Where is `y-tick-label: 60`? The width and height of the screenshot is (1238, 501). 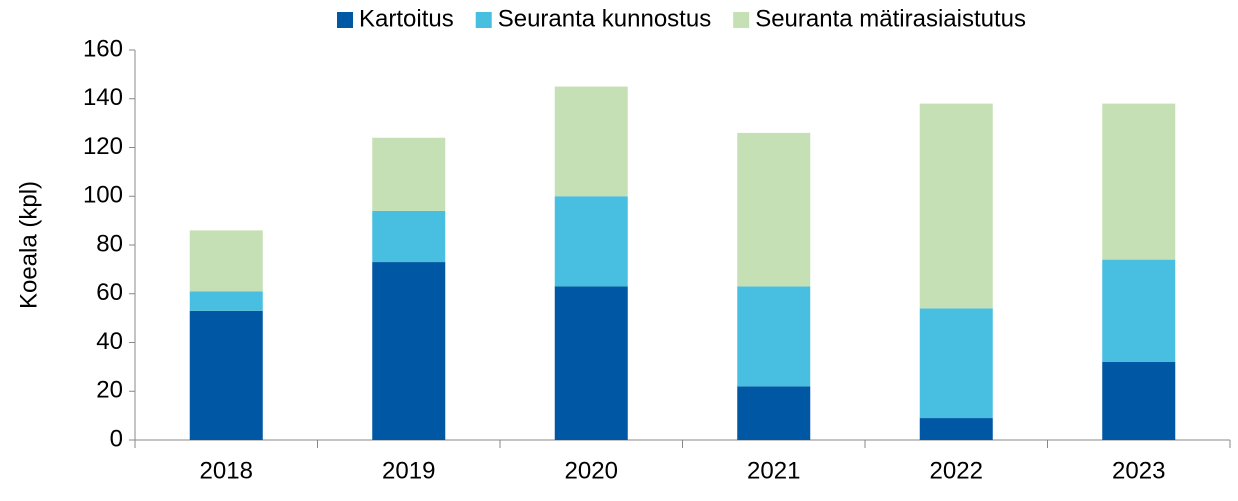 y-tick-label: 60 is located at coordinates (109, 292).